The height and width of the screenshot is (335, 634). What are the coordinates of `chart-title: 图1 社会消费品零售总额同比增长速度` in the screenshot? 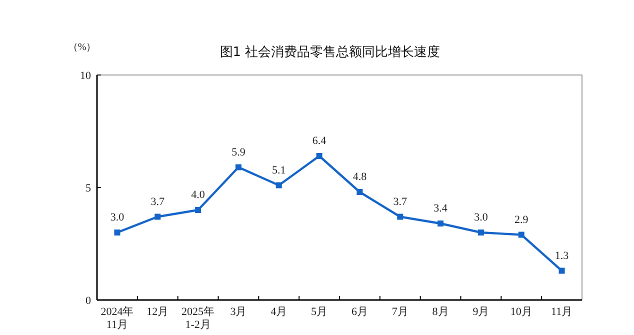 It's located at (330, 52).